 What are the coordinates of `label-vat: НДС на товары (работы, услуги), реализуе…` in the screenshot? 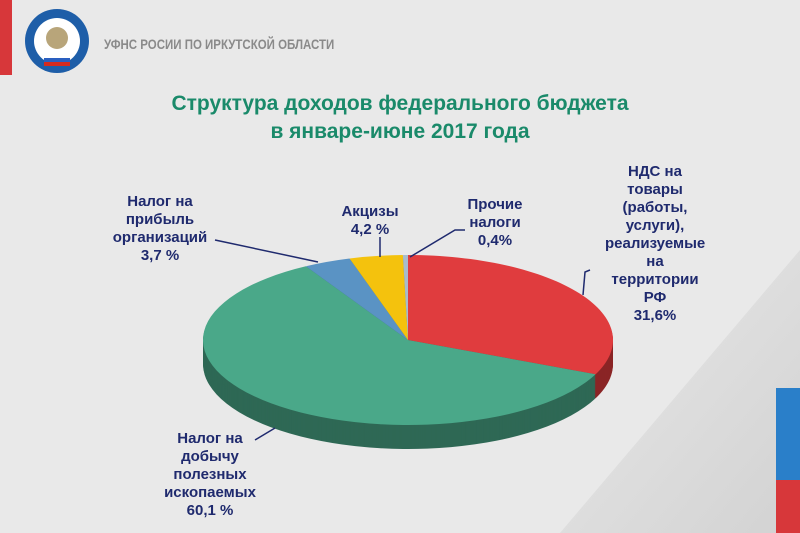 It's located at (655, 244).